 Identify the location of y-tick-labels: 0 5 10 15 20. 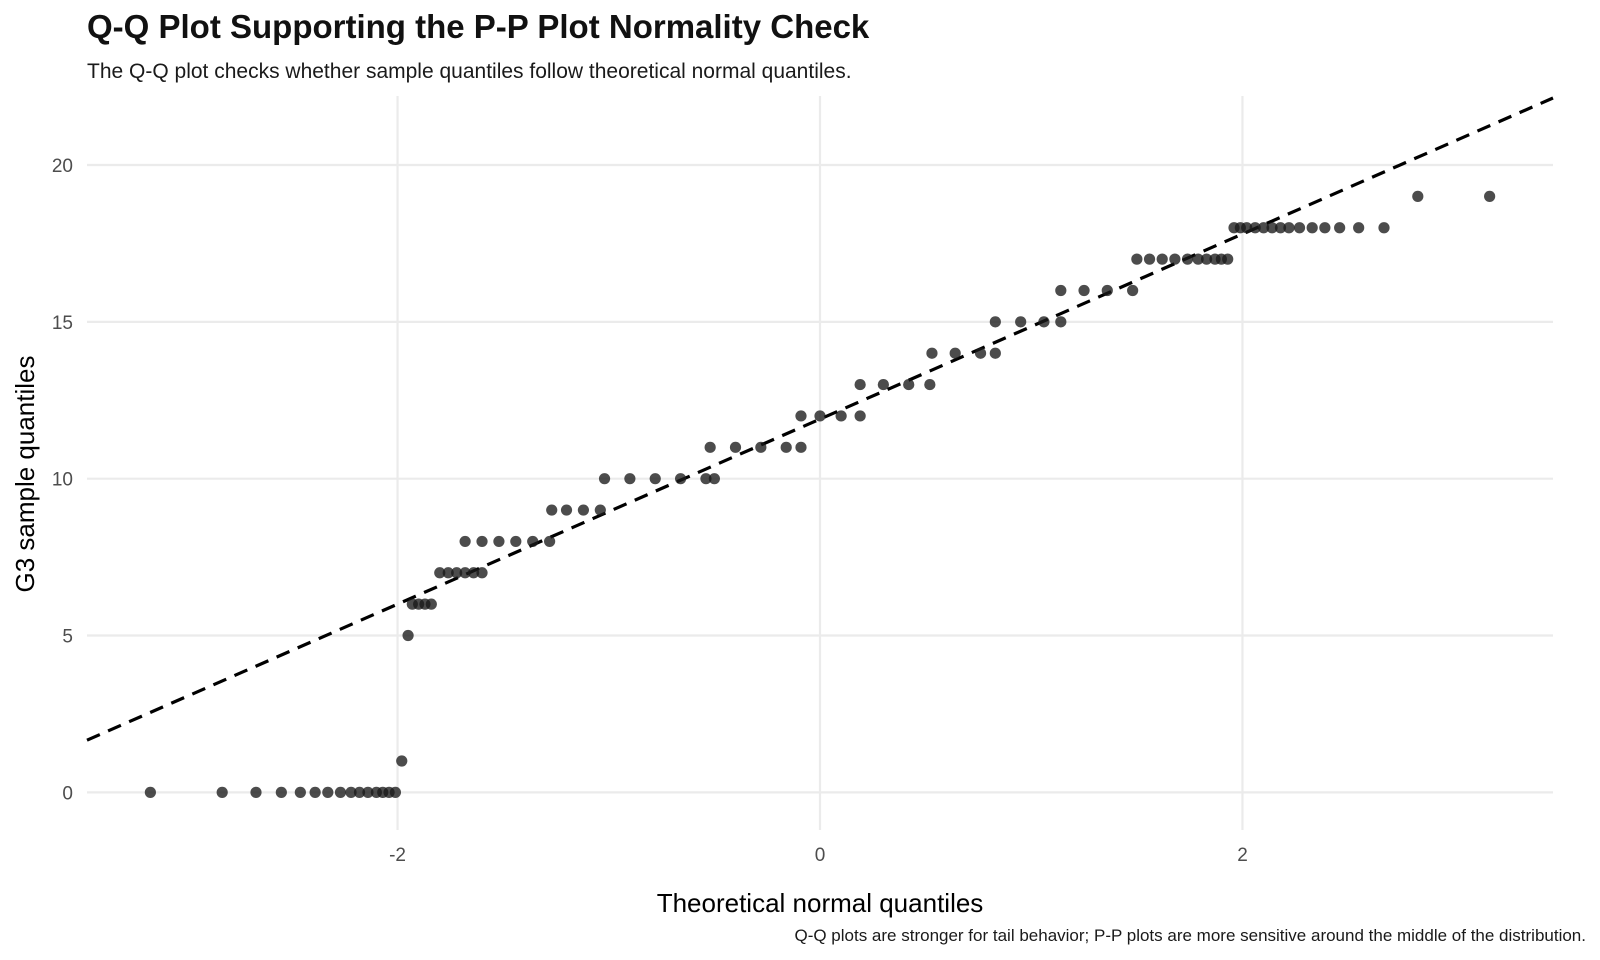
(62, 480).